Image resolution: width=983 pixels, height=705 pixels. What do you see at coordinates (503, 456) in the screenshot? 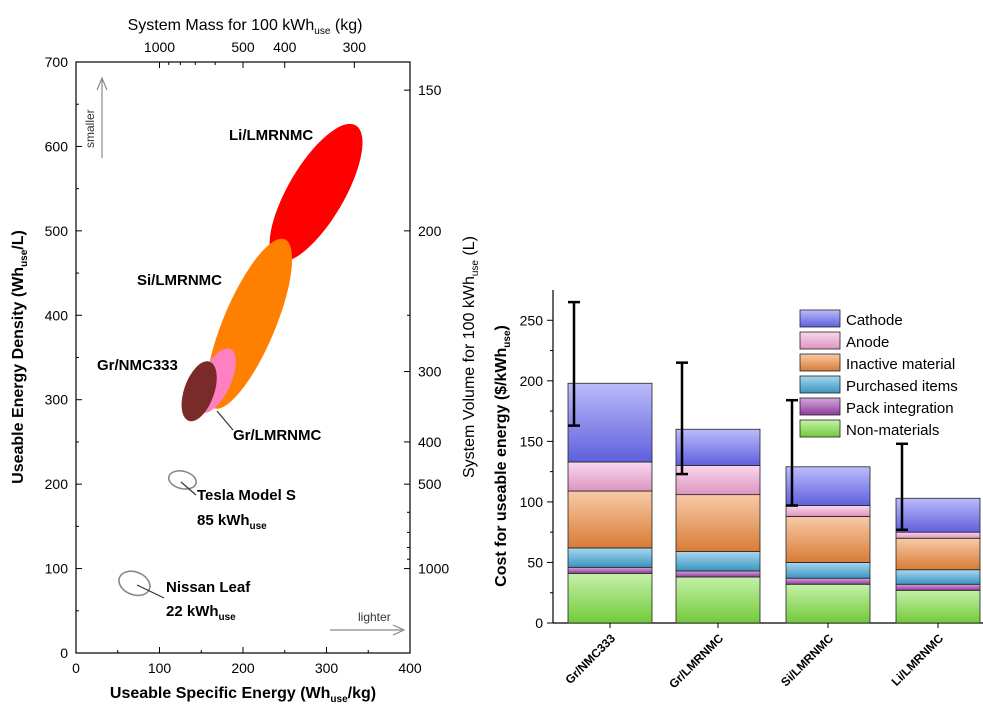
I see `cost-axis-title: Cost for useable energy ($/kWhuse)` at bounding box center [503, 456].